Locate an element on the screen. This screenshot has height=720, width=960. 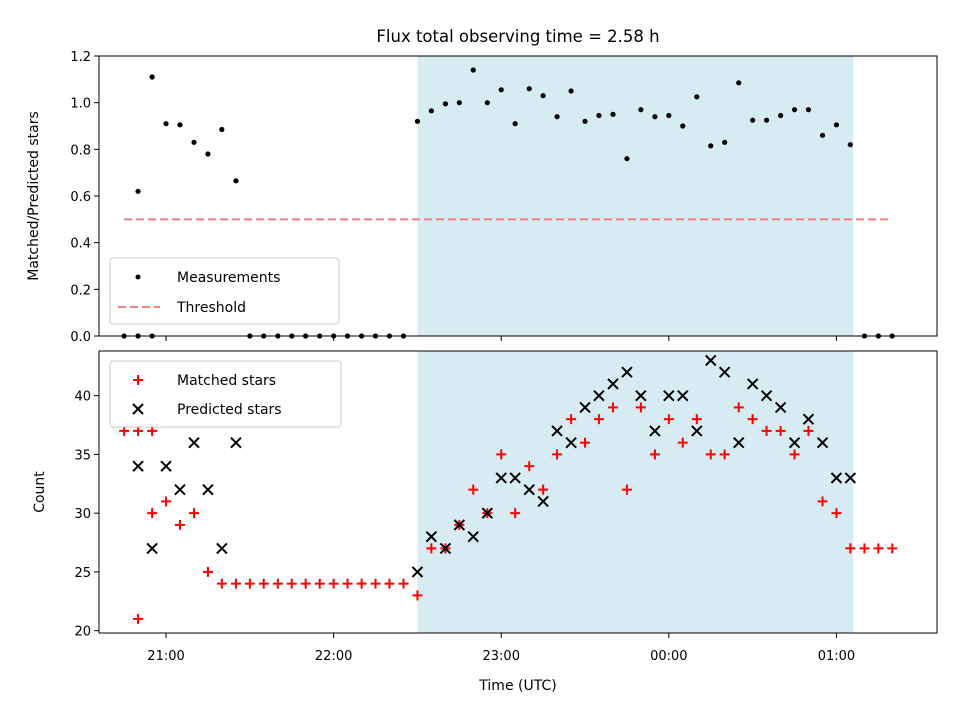
bottom-legend: Matched stars Predicted stars is located at coordinates (225, 394).